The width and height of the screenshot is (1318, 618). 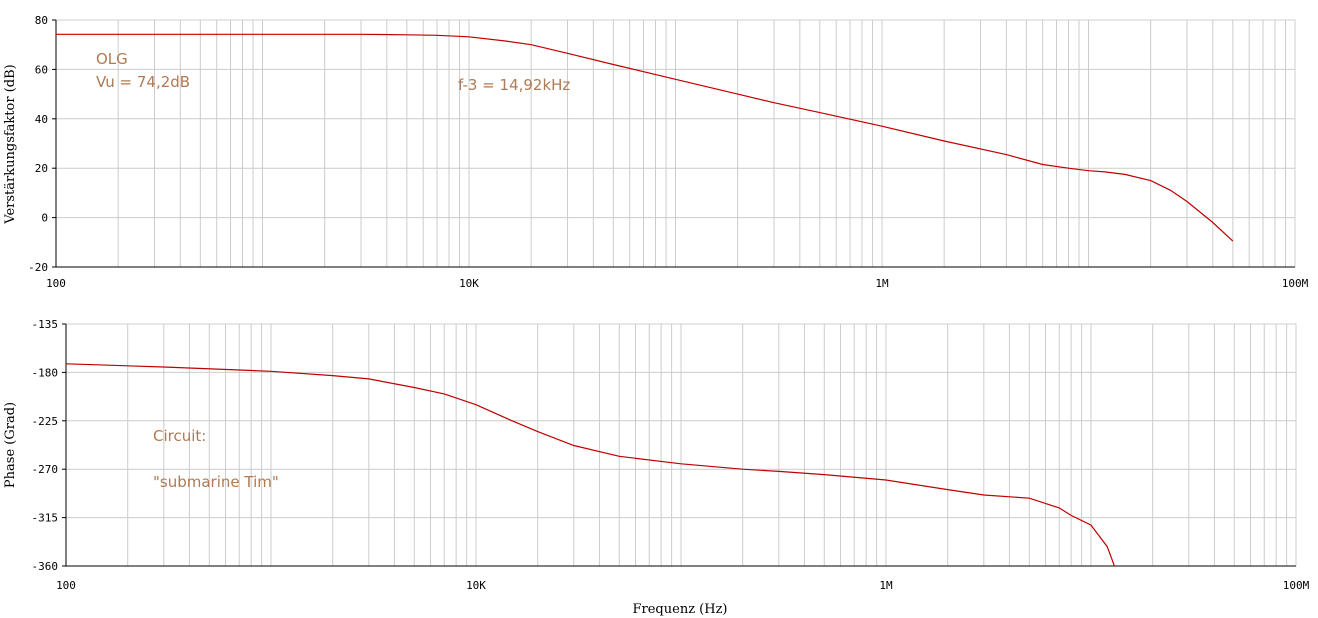 I want to click on y-tick-label: -135, so click(x=45, y=324).